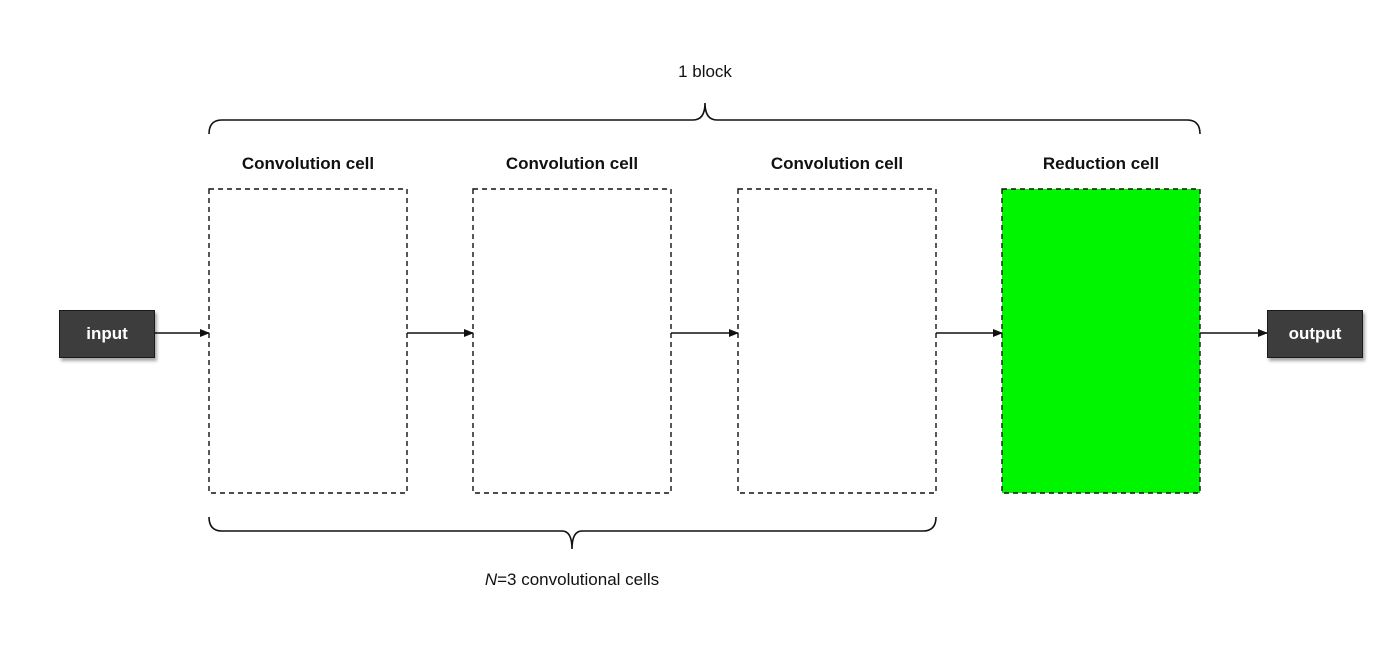 Image resolution: width=1400 pixels, height=654 pixels. I want to click on n-count-text: =3 convolutional cells, so click(578, 579).